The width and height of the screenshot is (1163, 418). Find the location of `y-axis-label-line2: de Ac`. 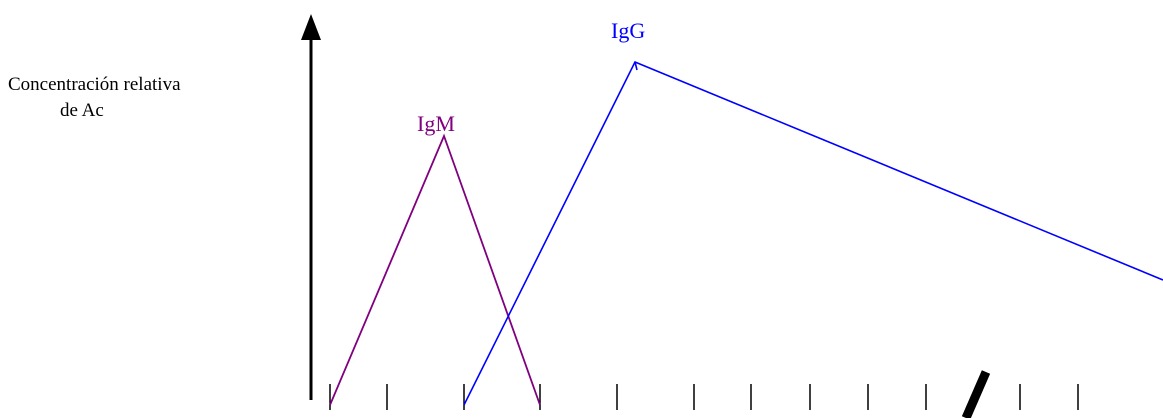

y-axis-label-line2: de Ac is located at coordinates (82, 110).